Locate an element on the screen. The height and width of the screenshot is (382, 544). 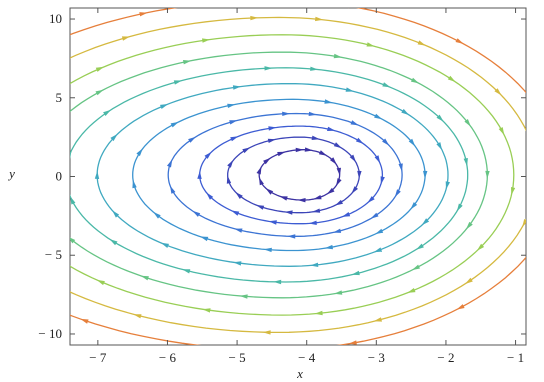
streamline is located at coordinates (291, 175).